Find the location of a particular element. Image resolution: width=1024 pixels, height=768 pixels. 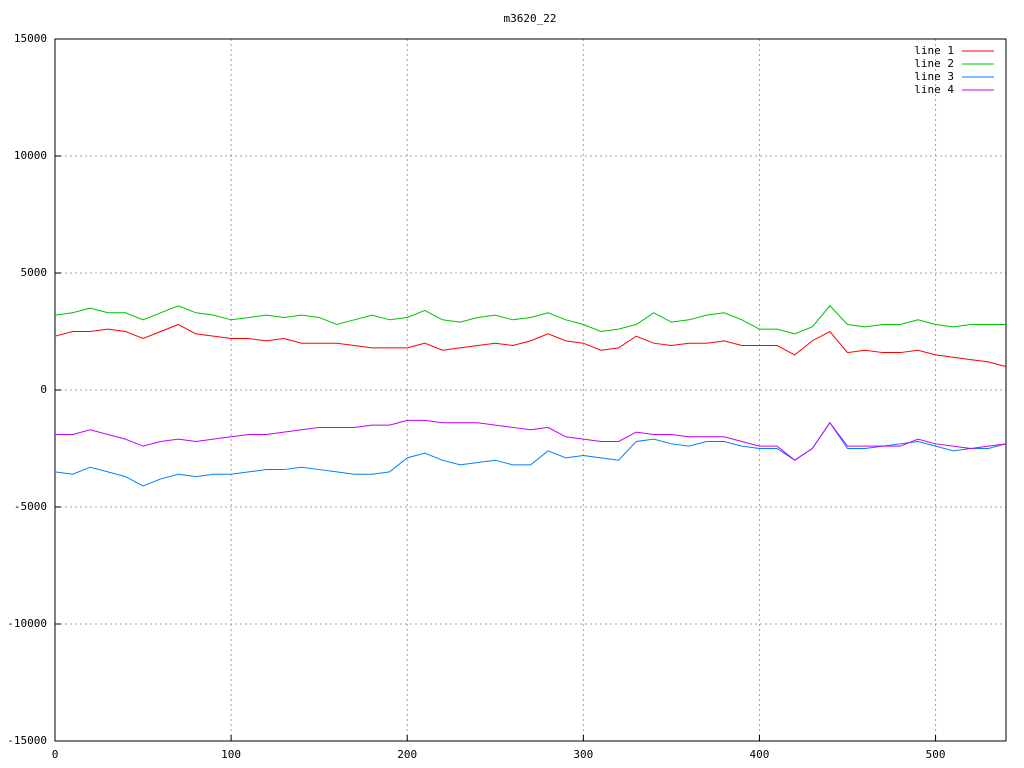

x-tick-label: 0 is located at coordinates (55, 754).